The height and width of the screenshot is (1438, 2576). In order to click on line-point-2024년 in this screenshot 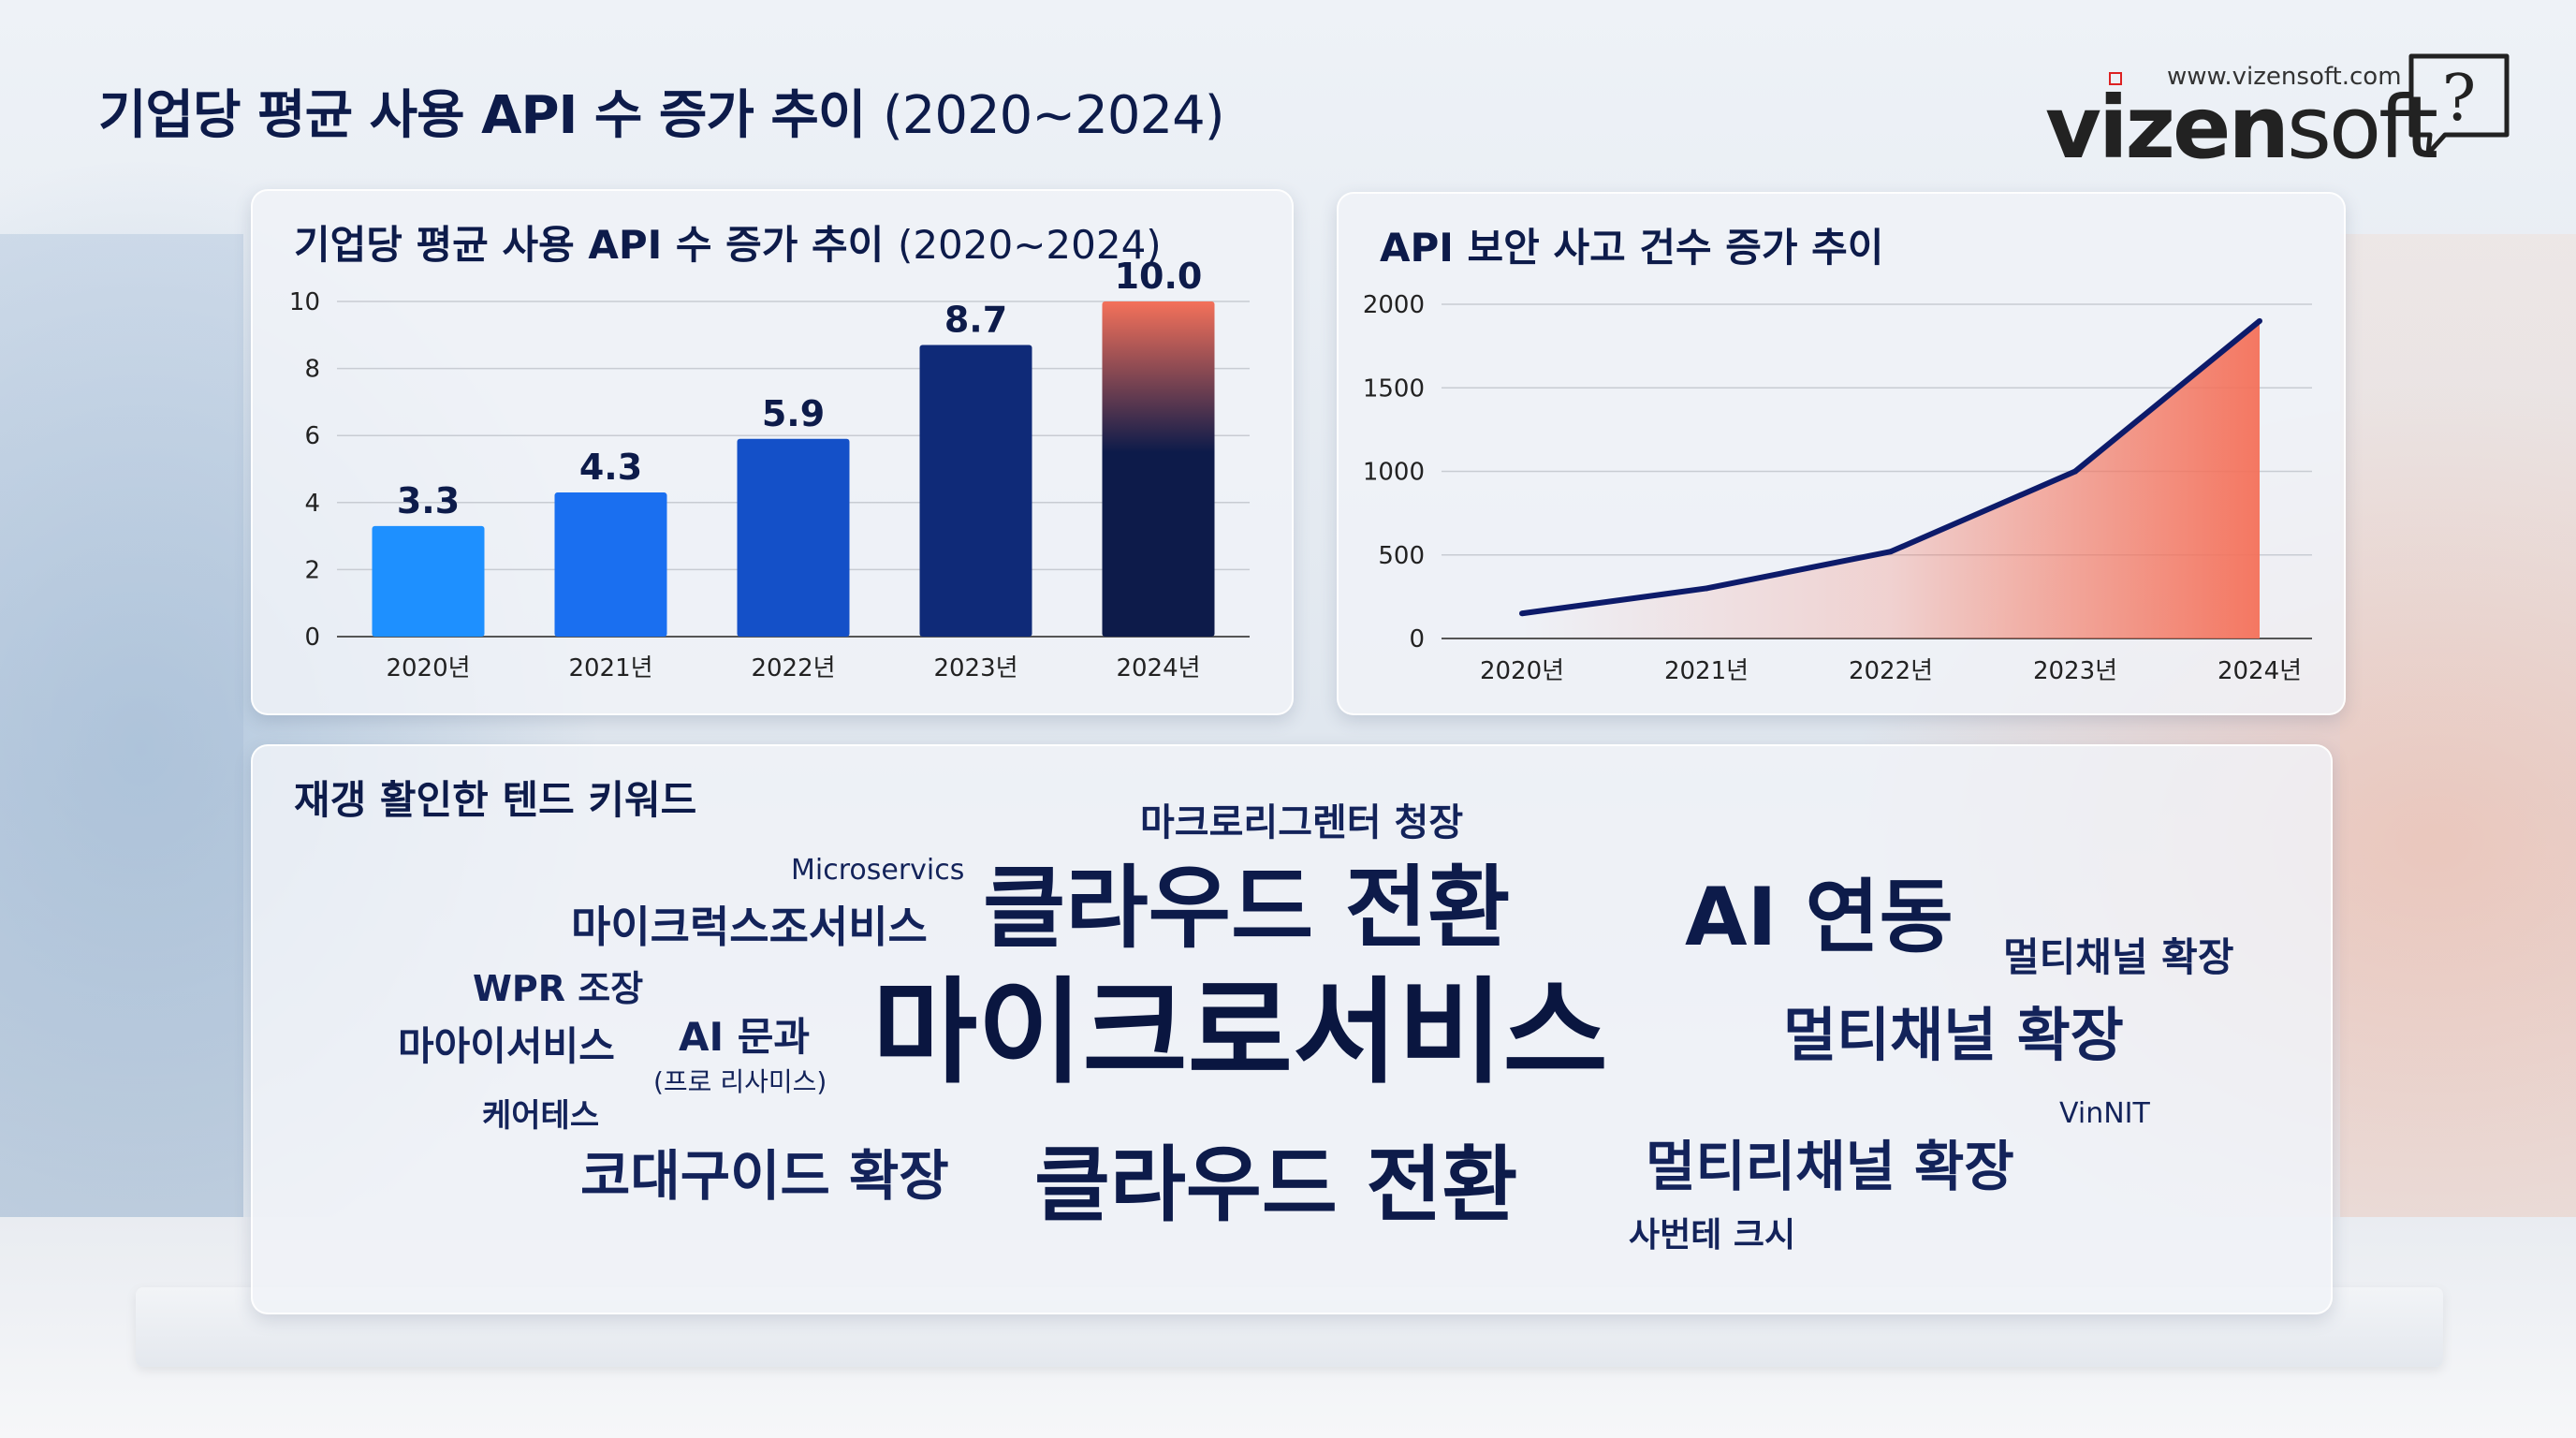, I will do `click(2259, 320)`.